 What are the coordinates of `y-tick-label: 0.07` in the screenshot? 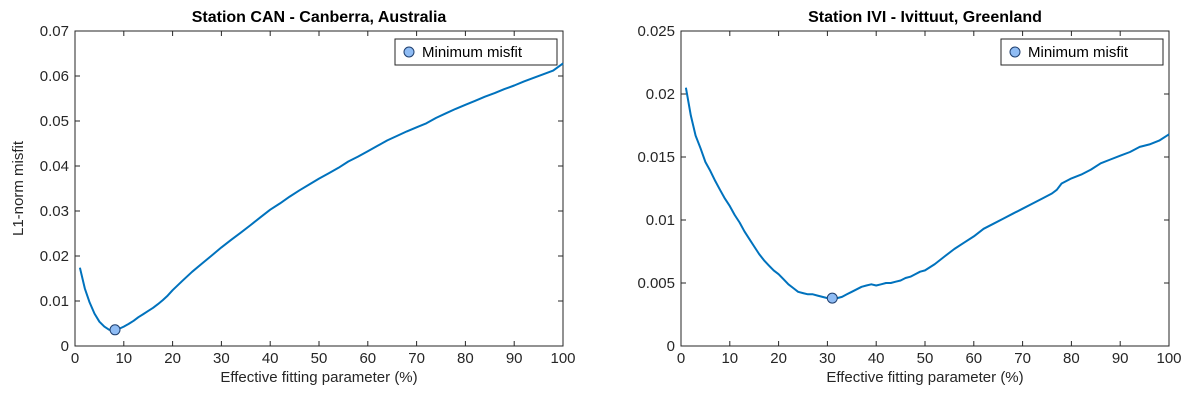 It's located at (54, 31).